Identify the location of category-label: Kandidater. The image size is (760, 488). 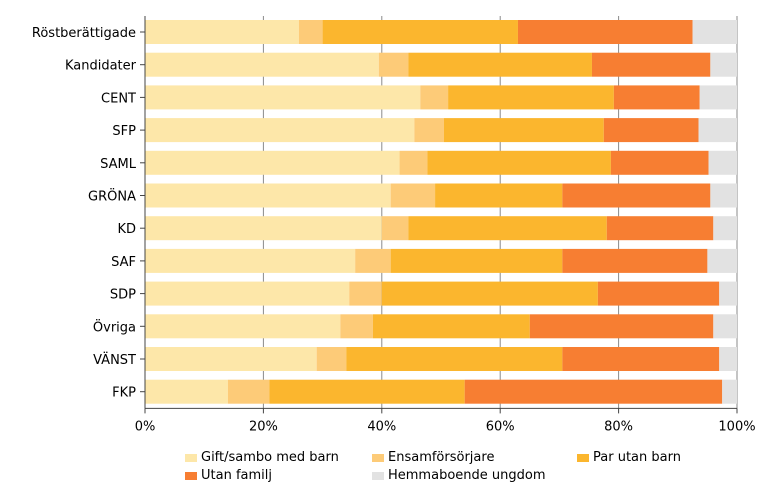
(101, 66).